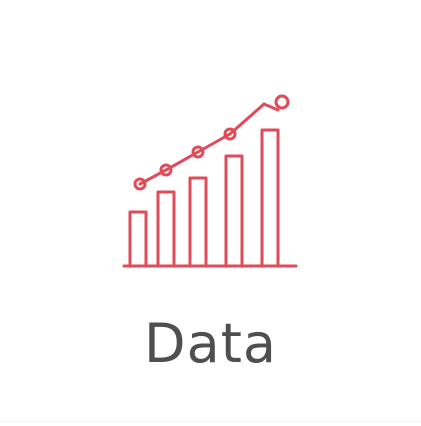  What do you see at coordinates (210, 343) in the screenshot?
I see `card-label: Data` at bounding box center [210, 343].